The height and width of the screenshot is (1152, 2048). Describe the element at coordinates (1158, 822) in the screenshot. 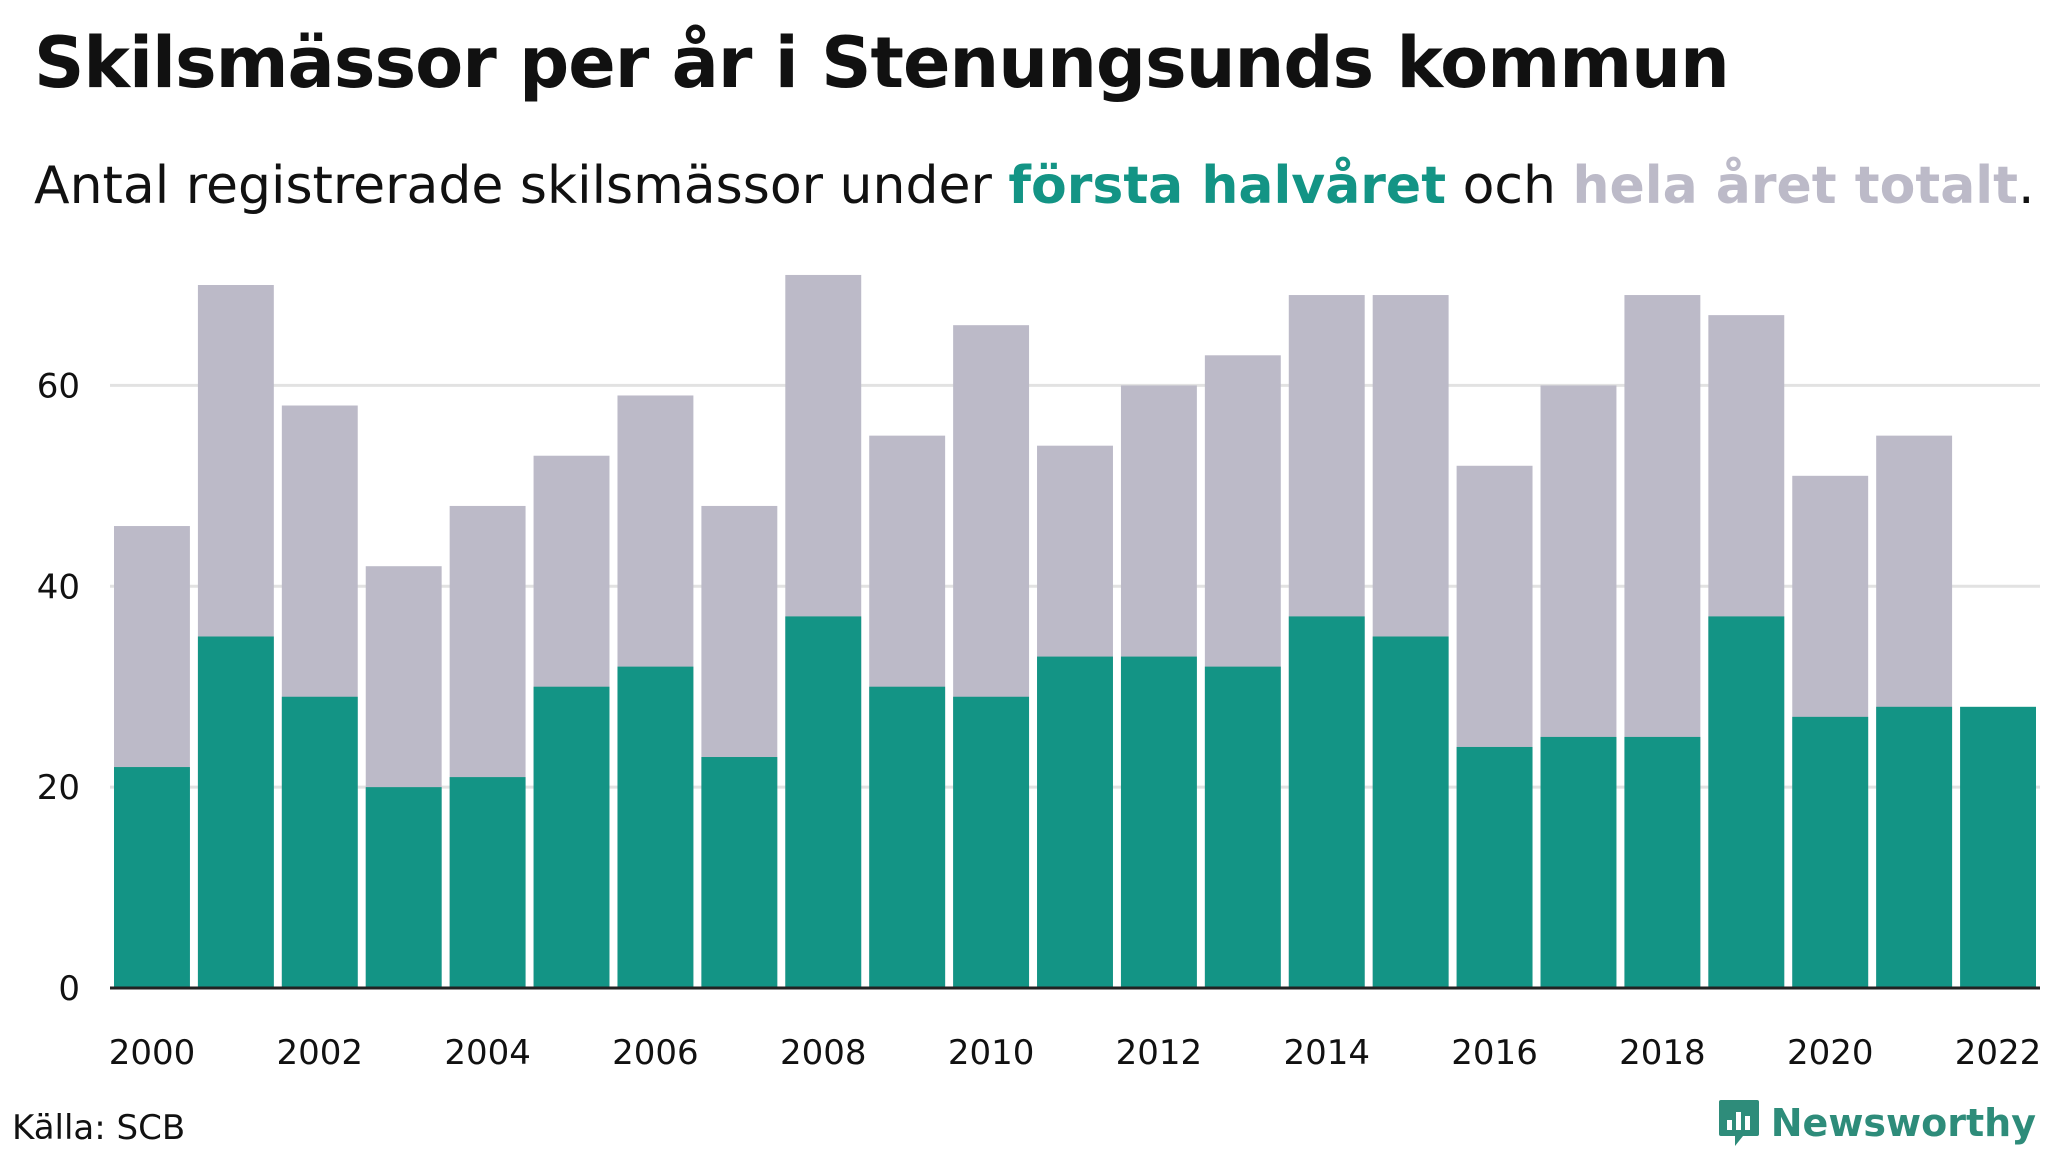

I see `bar-half-2012` at that location.